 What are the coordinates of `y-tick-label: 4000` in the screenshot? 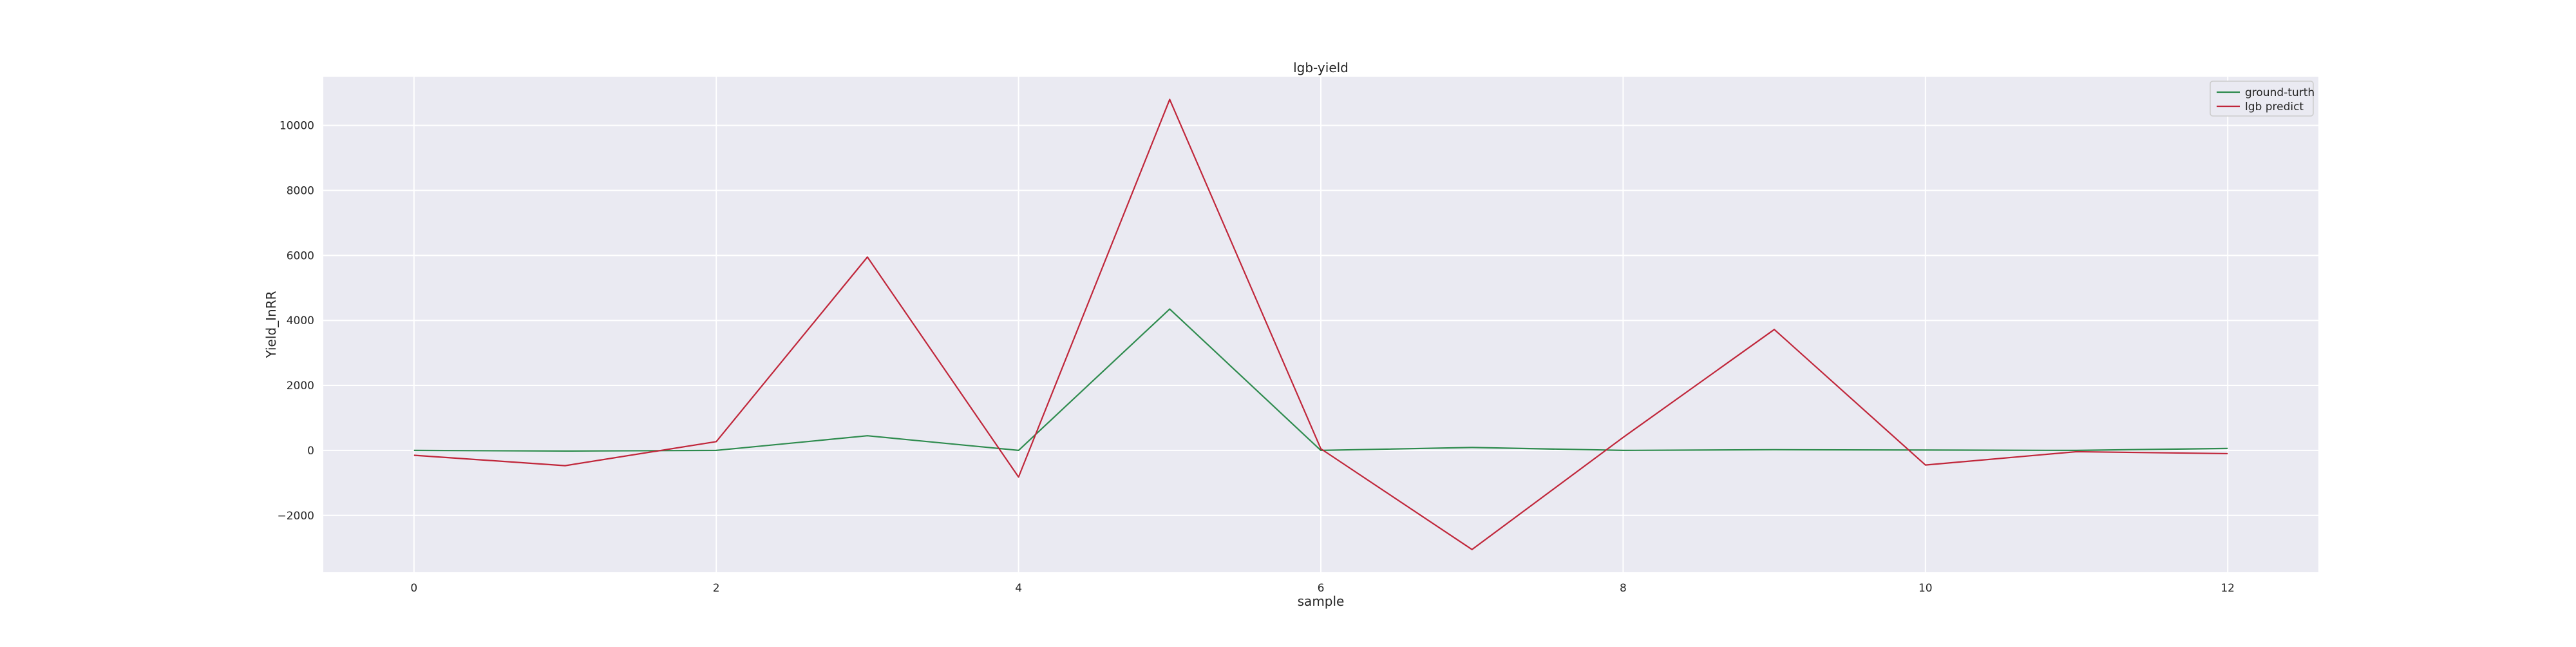 It's located at (301, 320).